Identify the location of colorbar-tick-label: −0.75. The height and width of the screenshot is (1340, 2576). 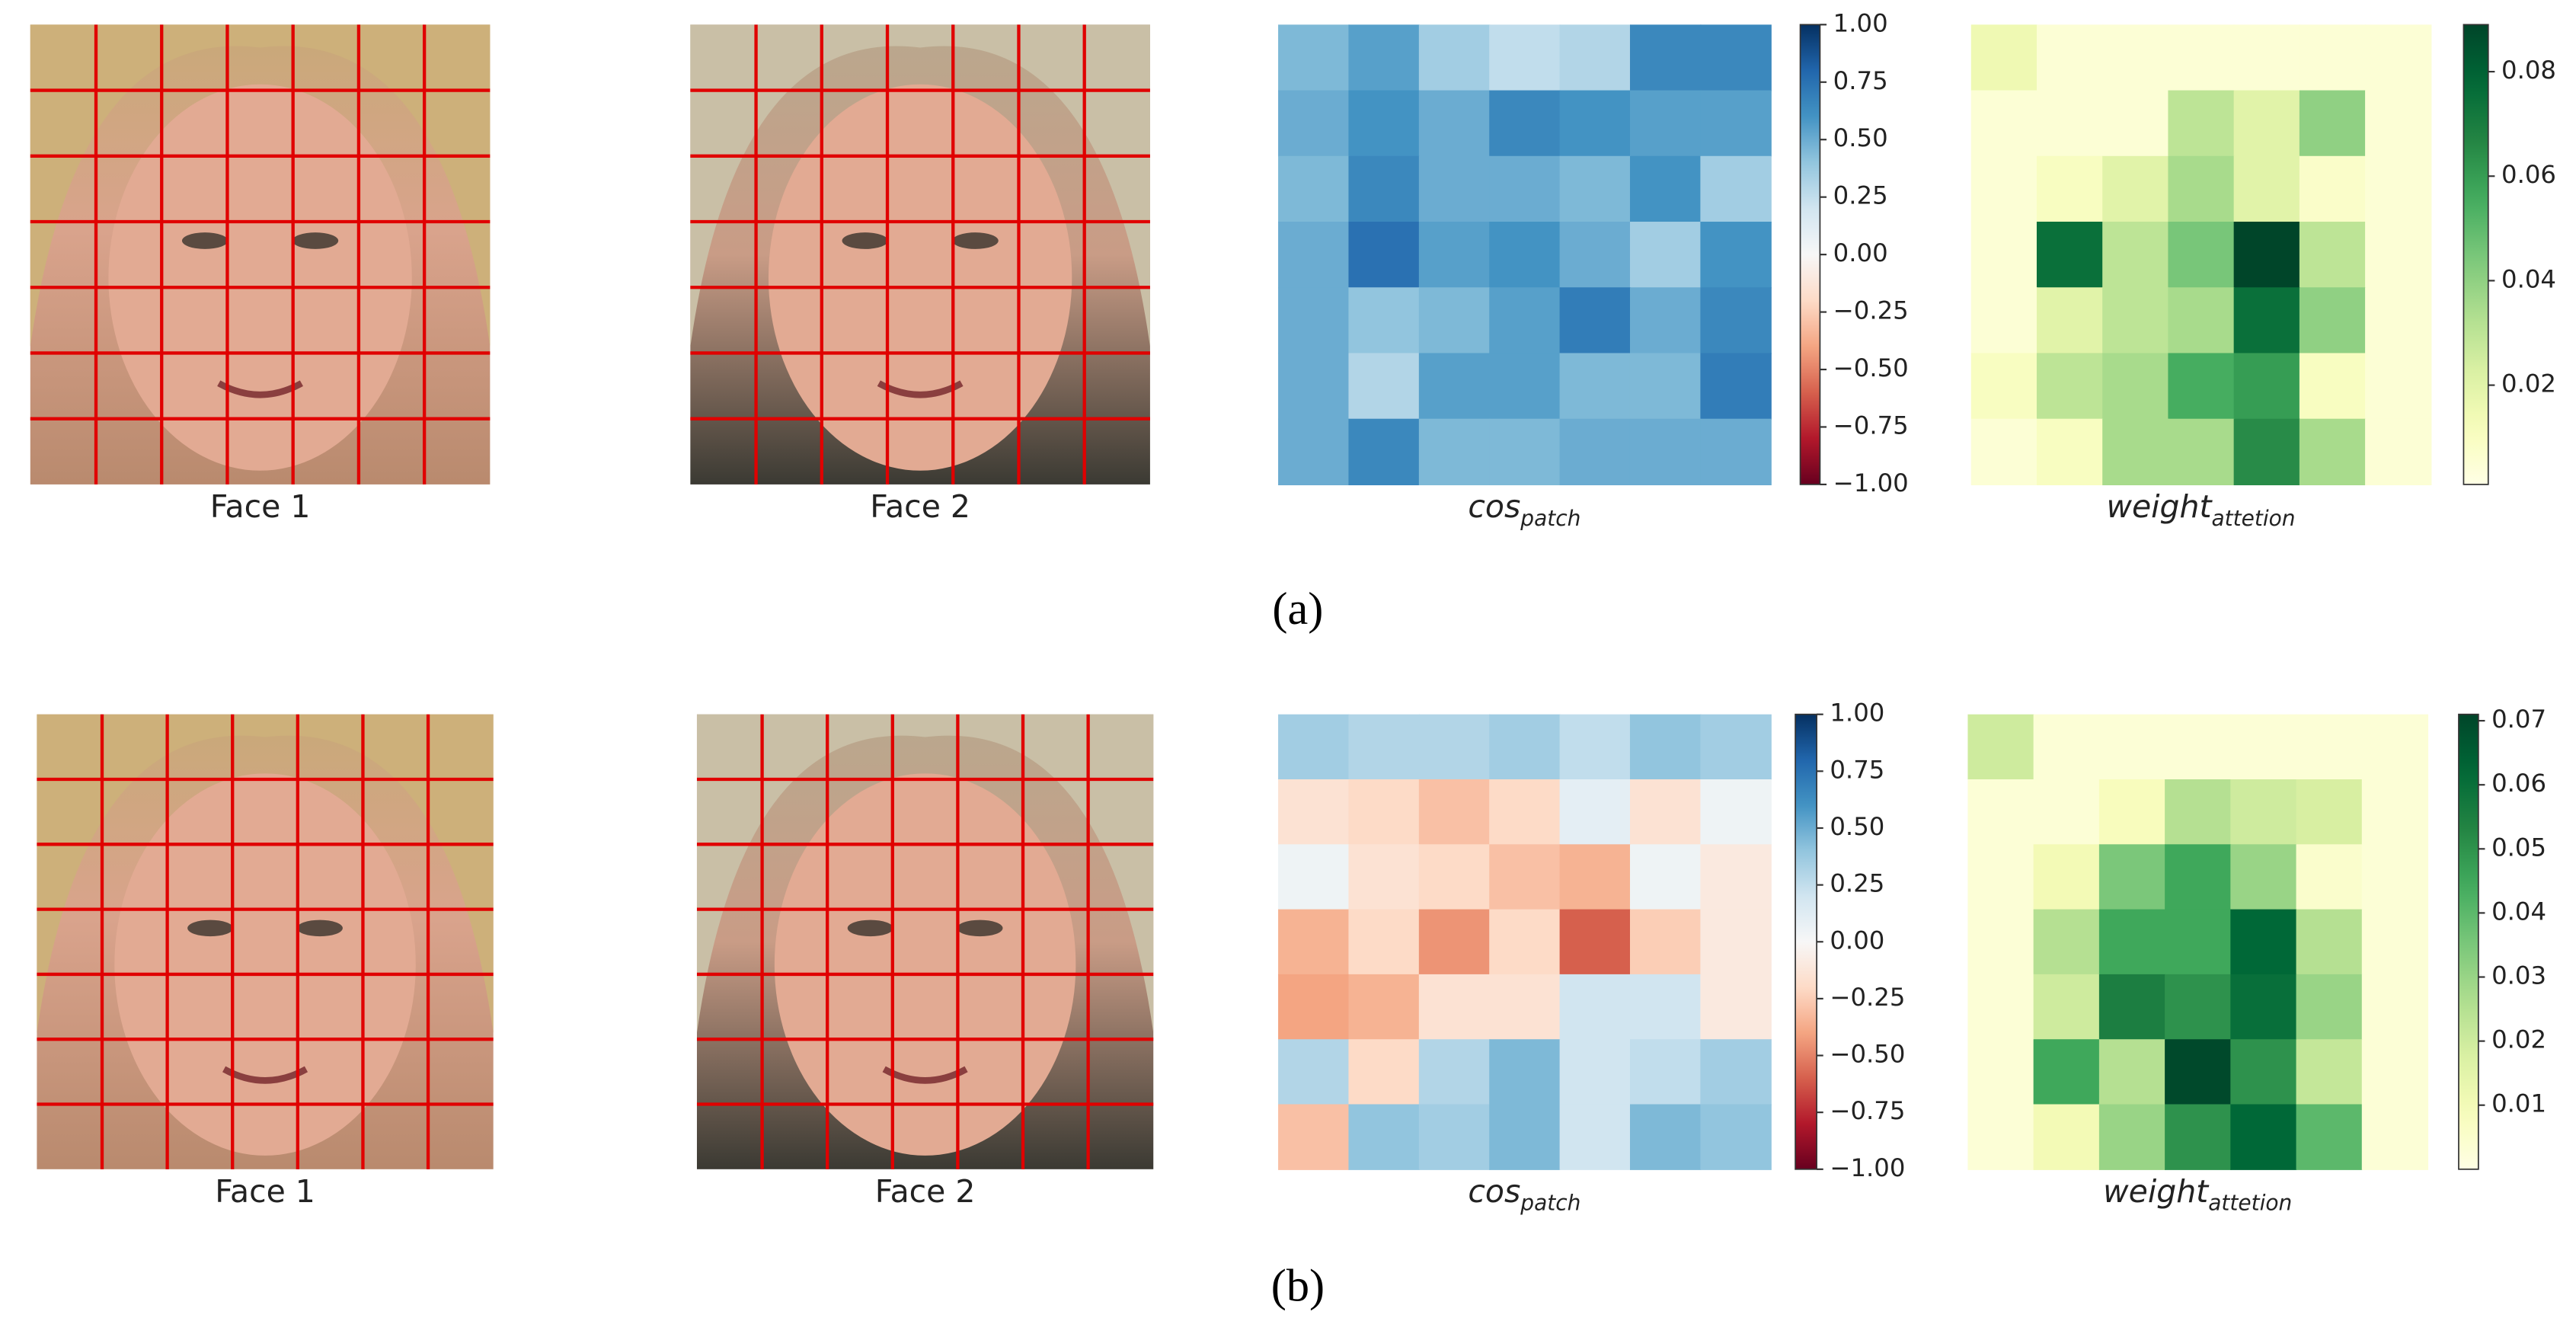
(1868, 1110).